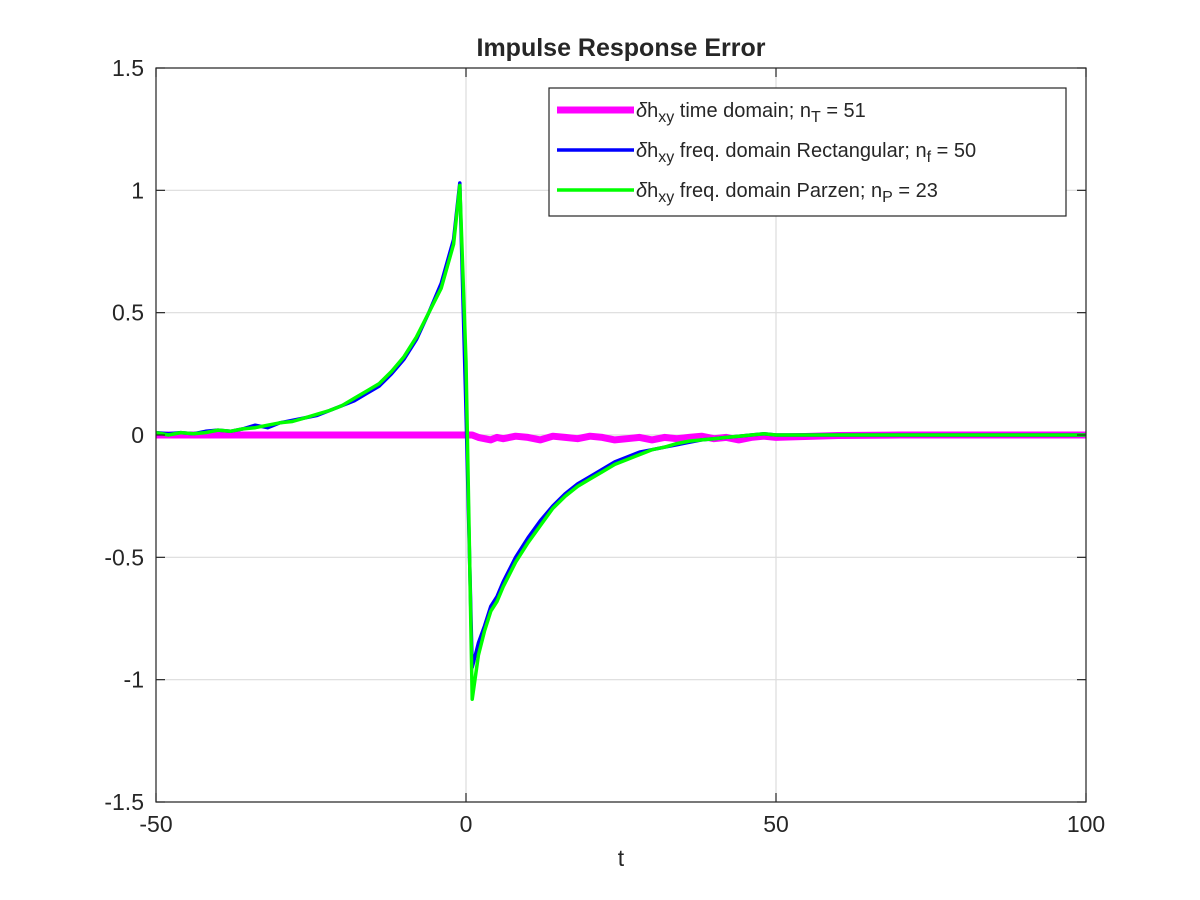  Describe the element at coordinates (128, 68) in the screenshot. I see `y-tick-label: 1.5` at that location.